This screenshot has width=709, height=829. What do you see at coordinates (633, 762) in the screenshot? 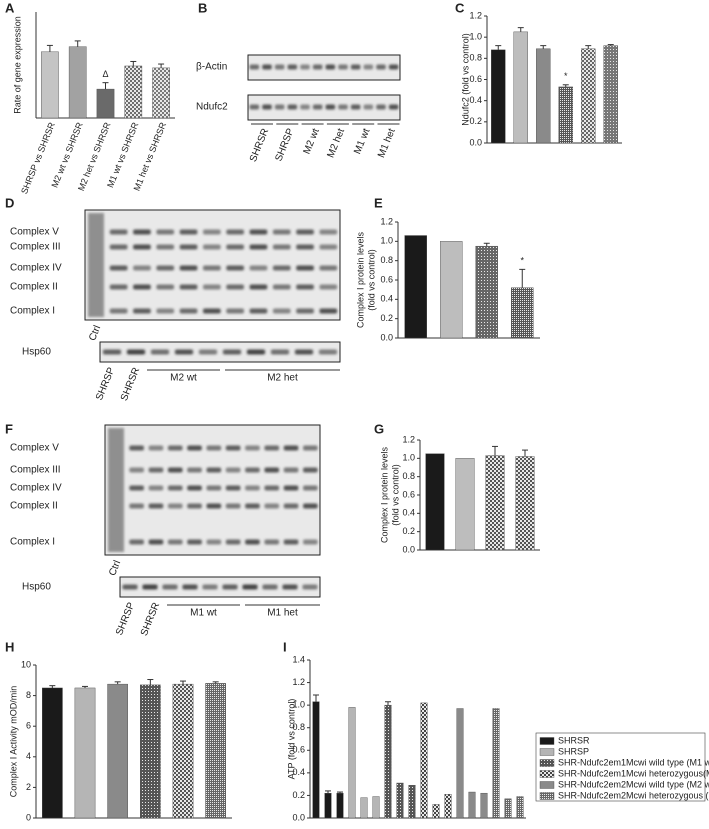
I see `legend-label: SHR-Ndufc2em1Mcwi wild type (M1 wt )` at bounding box center [633, 762].